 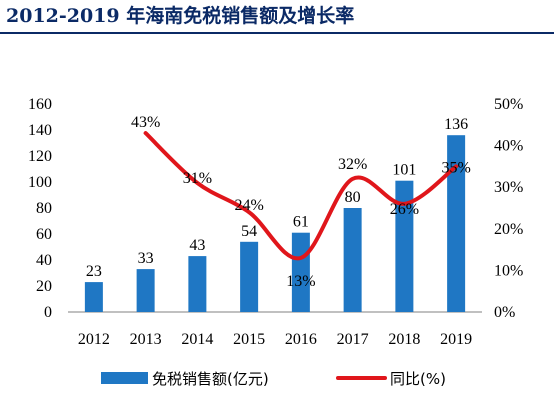 What do you see at coordinates (40, 130) in the screenshot?
I see `left-tick-label: 140` at bounding box center [40, 130].